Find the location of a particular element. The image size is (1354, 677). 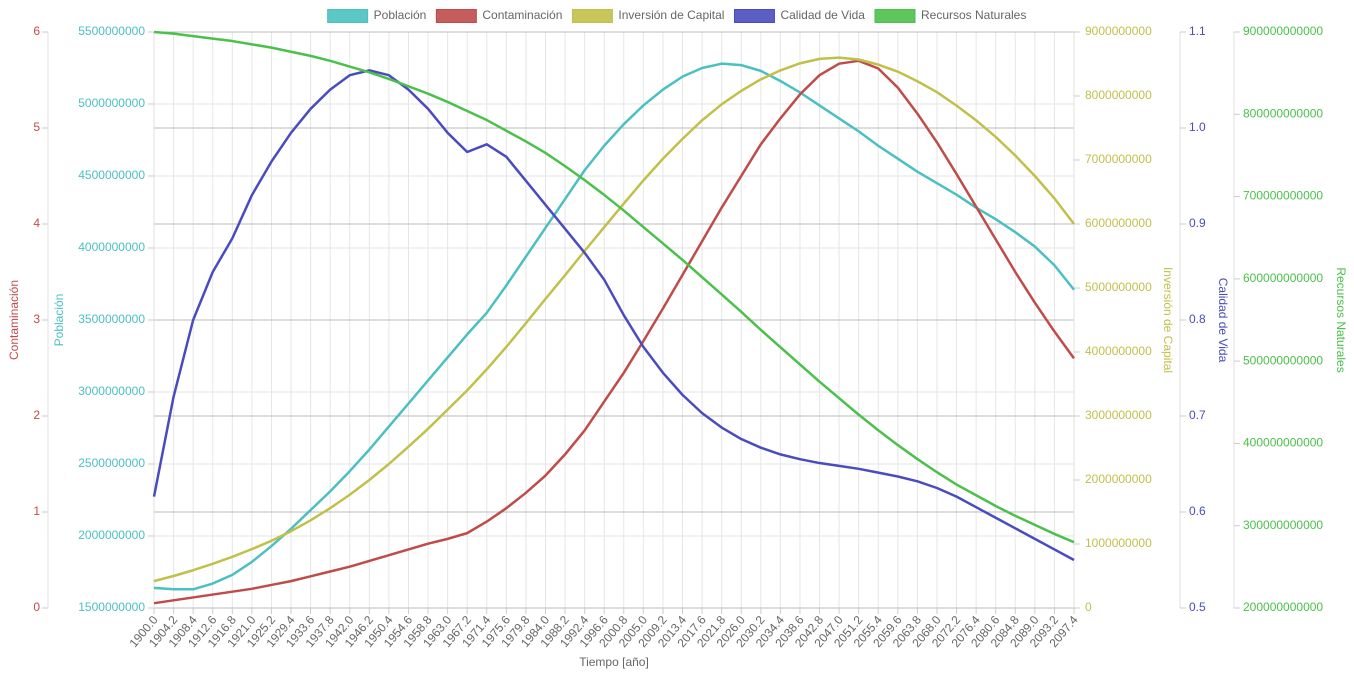

y-tick-label: 1 is located at coordinates (36, 511).